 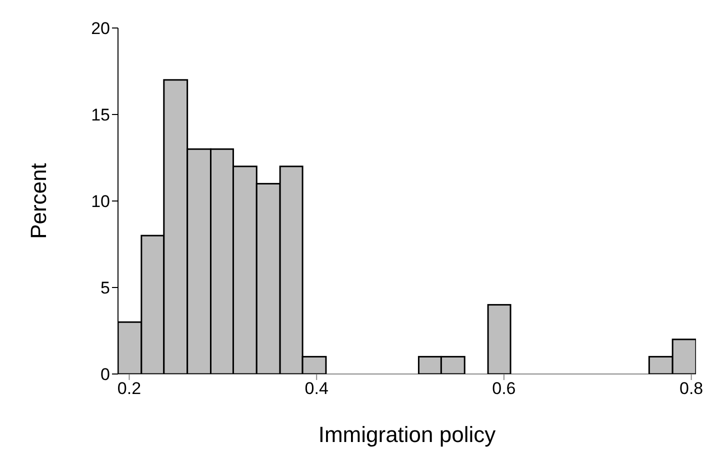 I want to click on y-tick-label: 20, so click(x=100, y=28).